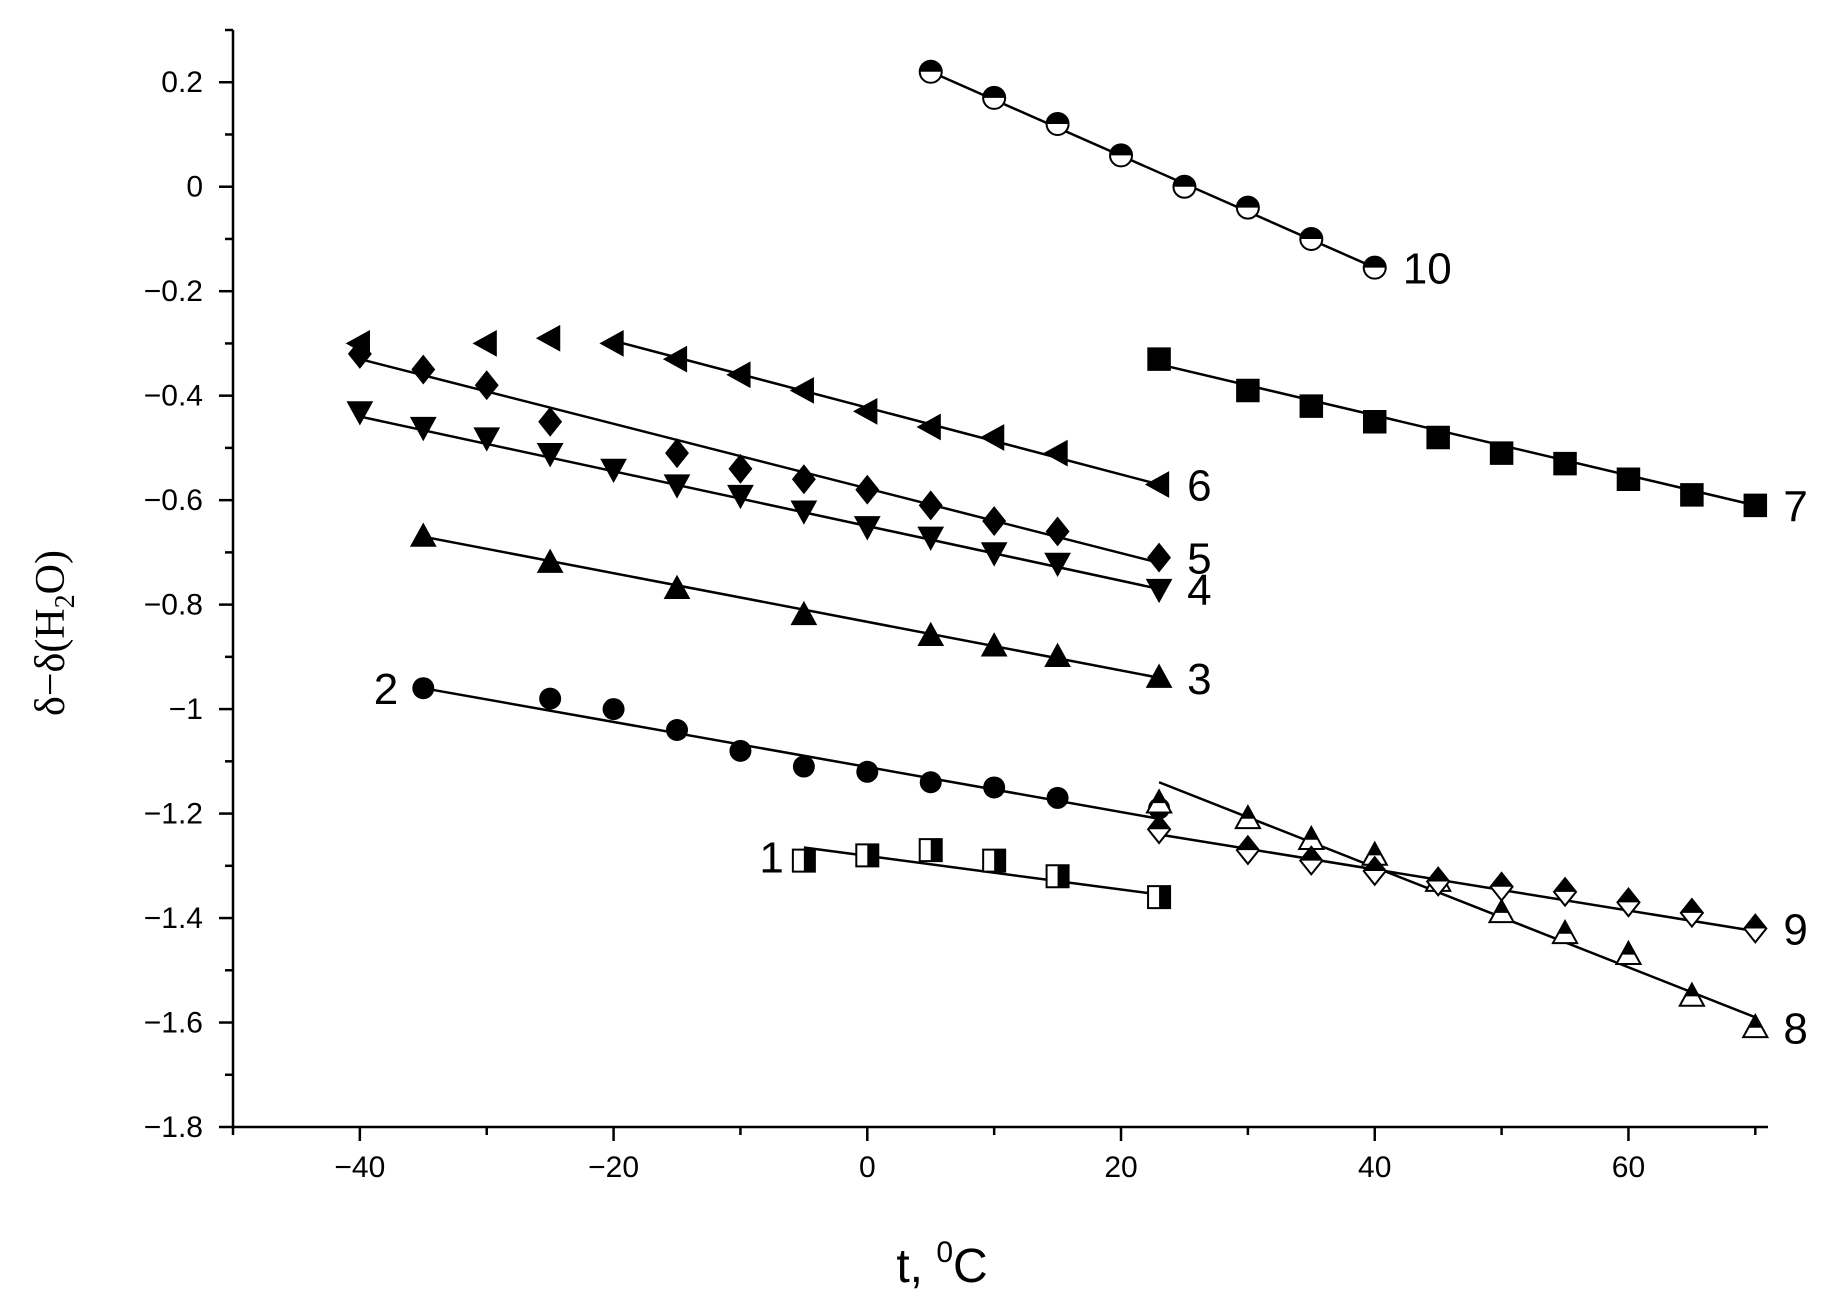  Describe the element at coordinates (173, 291) in the screenshot. I see `y-tick-label: −0.2` at that location.